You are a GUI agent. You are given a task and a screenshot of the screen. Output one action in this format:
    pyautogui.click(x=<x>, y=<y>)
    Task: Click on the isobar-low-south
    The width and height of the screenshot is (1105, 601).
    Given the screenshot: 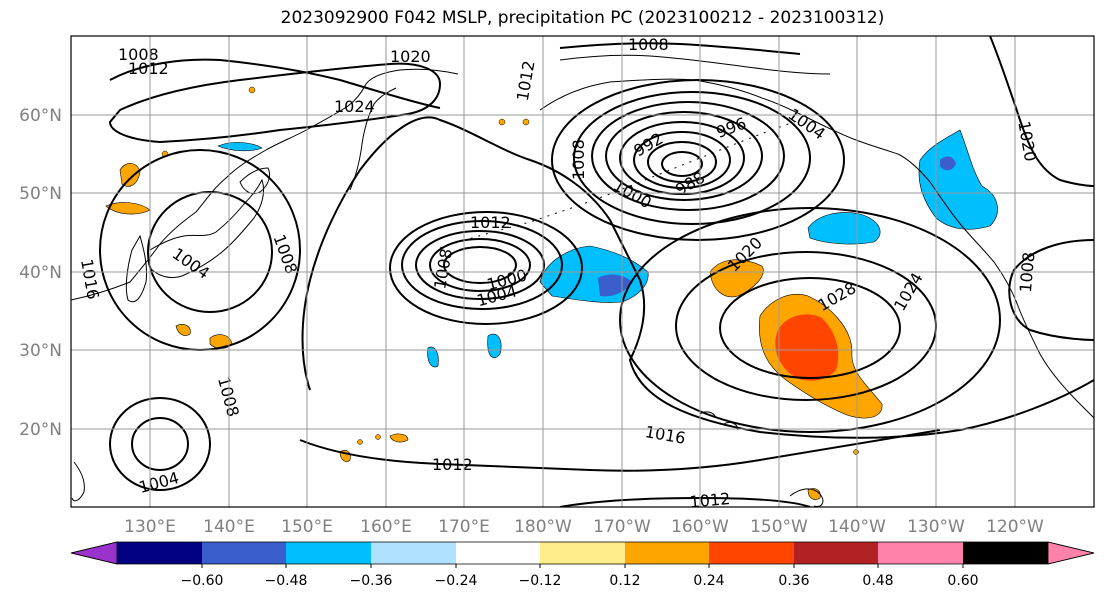 What is the action you would take?
    pyautogui.click(x=160, y=444)
    